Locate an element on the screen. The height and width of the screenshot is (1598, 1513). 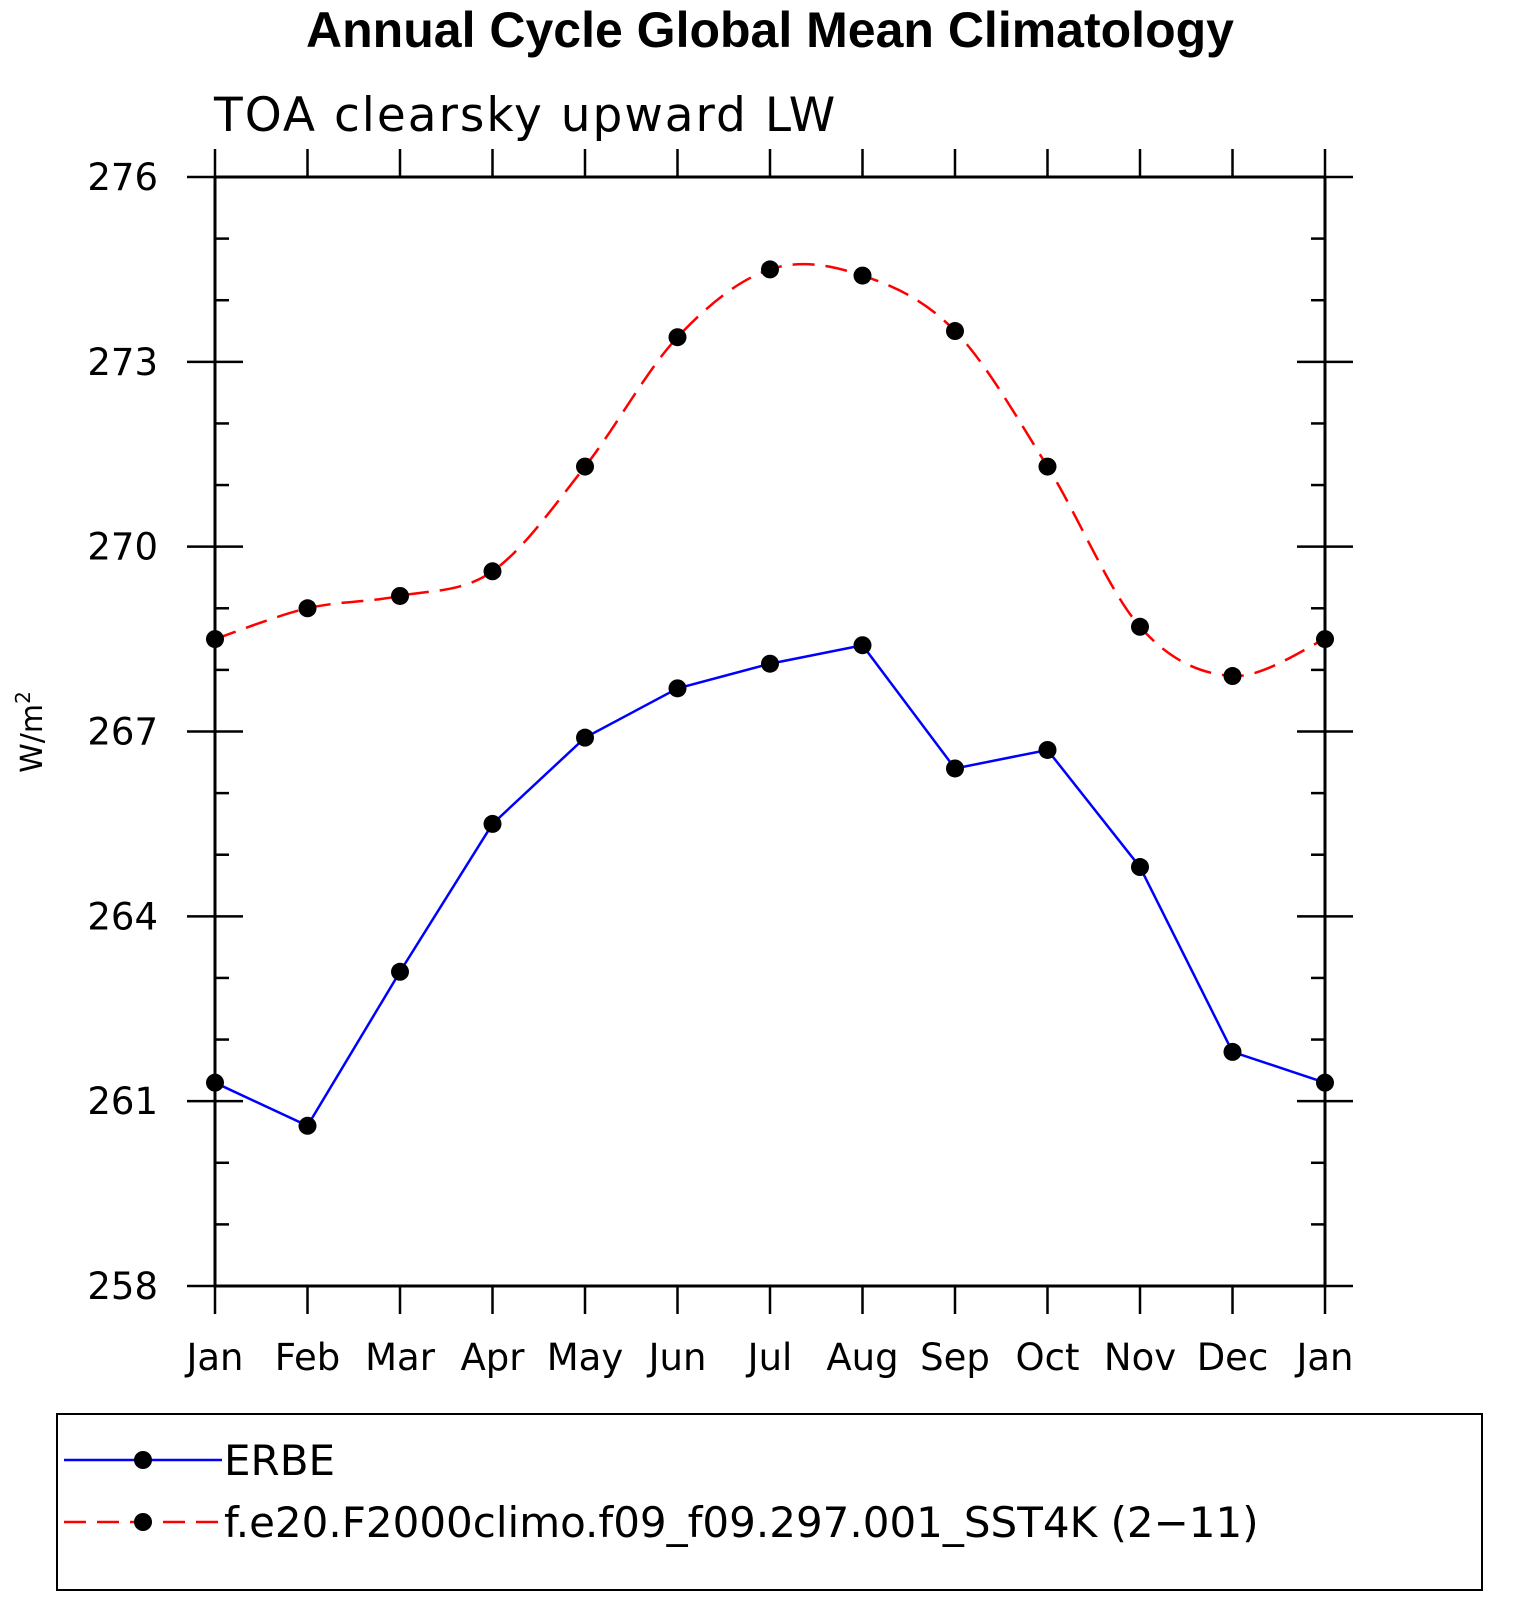
y-axis-label-unit: W/m is located at coordinates (32, 738).